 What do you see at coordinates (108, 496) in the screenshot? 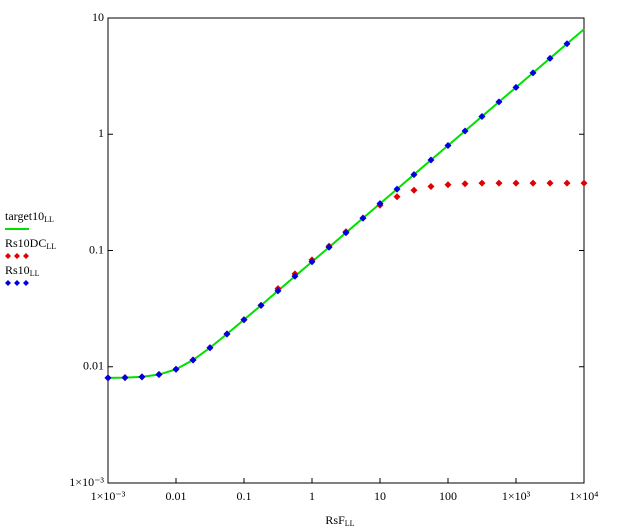
I see `x-tick-label: 1×10⁻³` at bounding box center [108, 496].